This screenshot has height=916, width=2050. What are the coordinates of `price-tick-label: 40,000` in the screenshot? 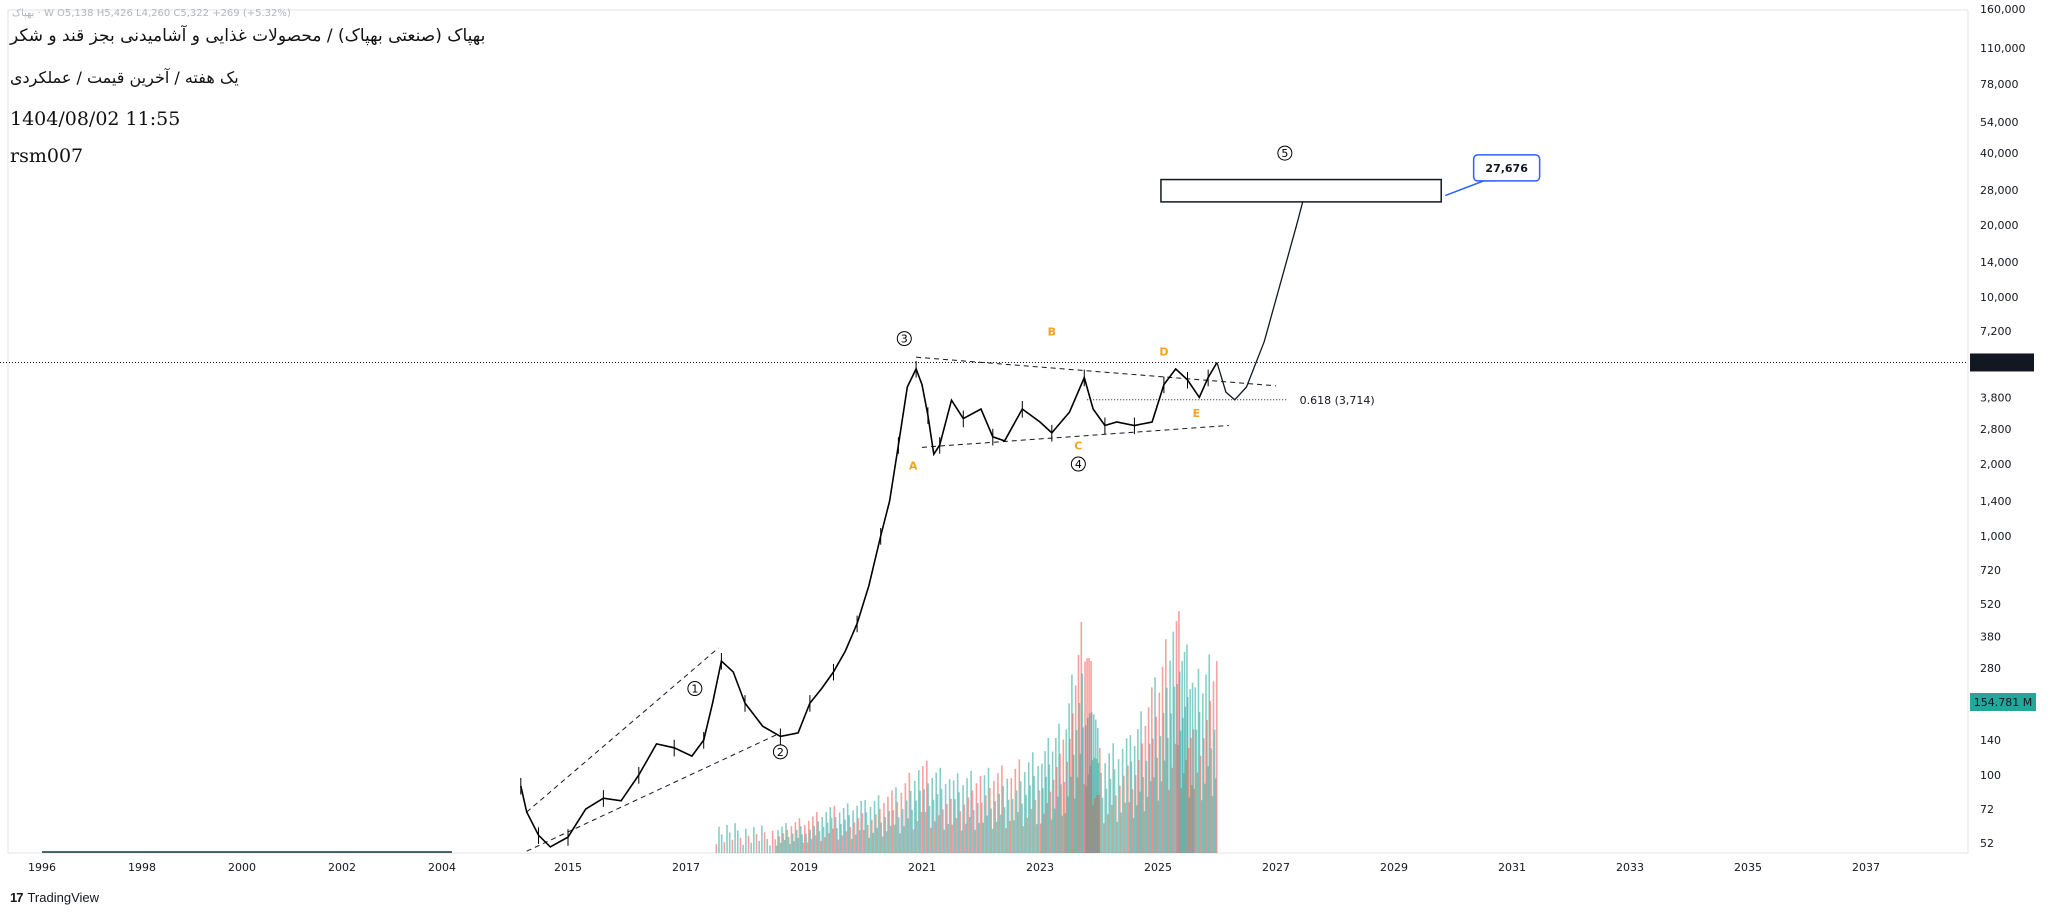 It's located at (1999, 153).